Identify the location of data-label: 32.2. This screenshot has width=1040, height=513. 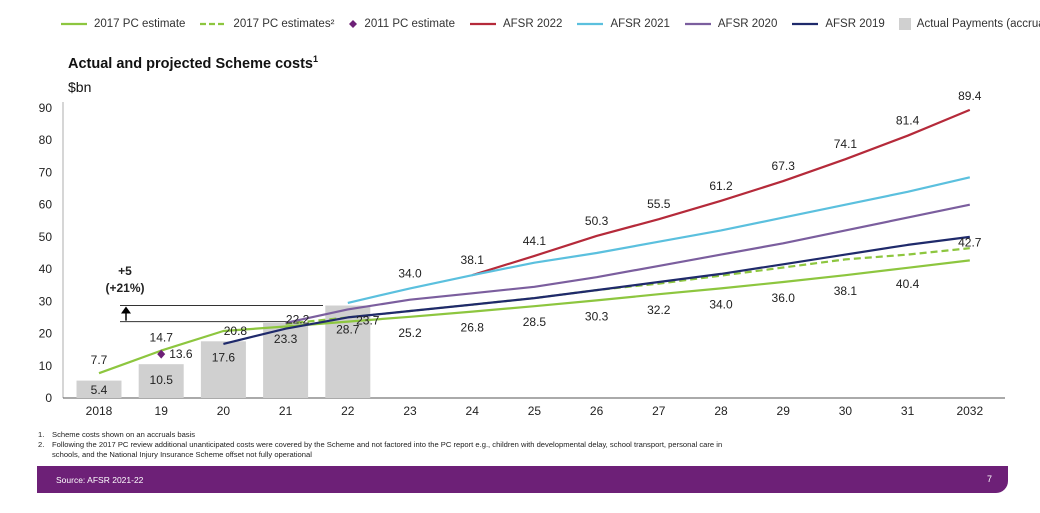
(659, 310).